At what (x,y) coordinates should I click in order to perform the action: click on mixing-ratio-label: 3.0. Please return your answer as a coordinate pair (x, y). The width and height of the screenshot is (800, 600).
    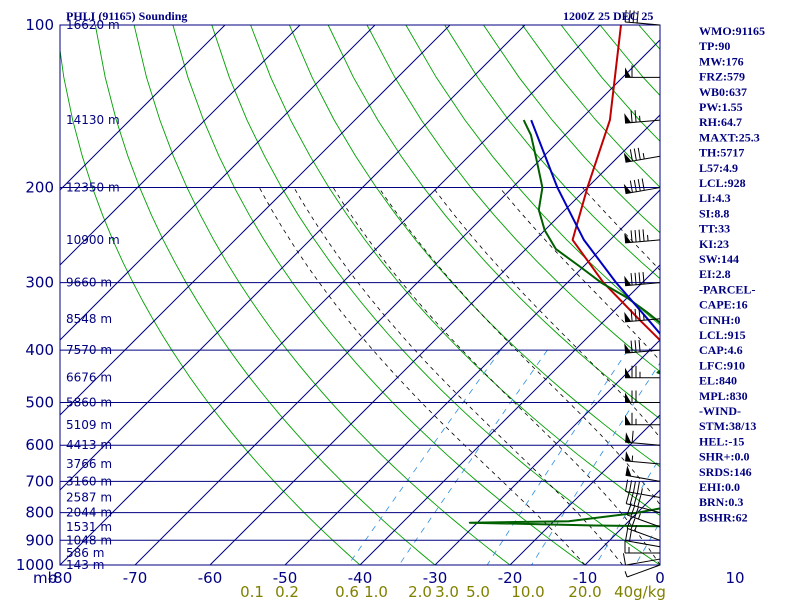
    Looking at the image, I should click on (447, 591).